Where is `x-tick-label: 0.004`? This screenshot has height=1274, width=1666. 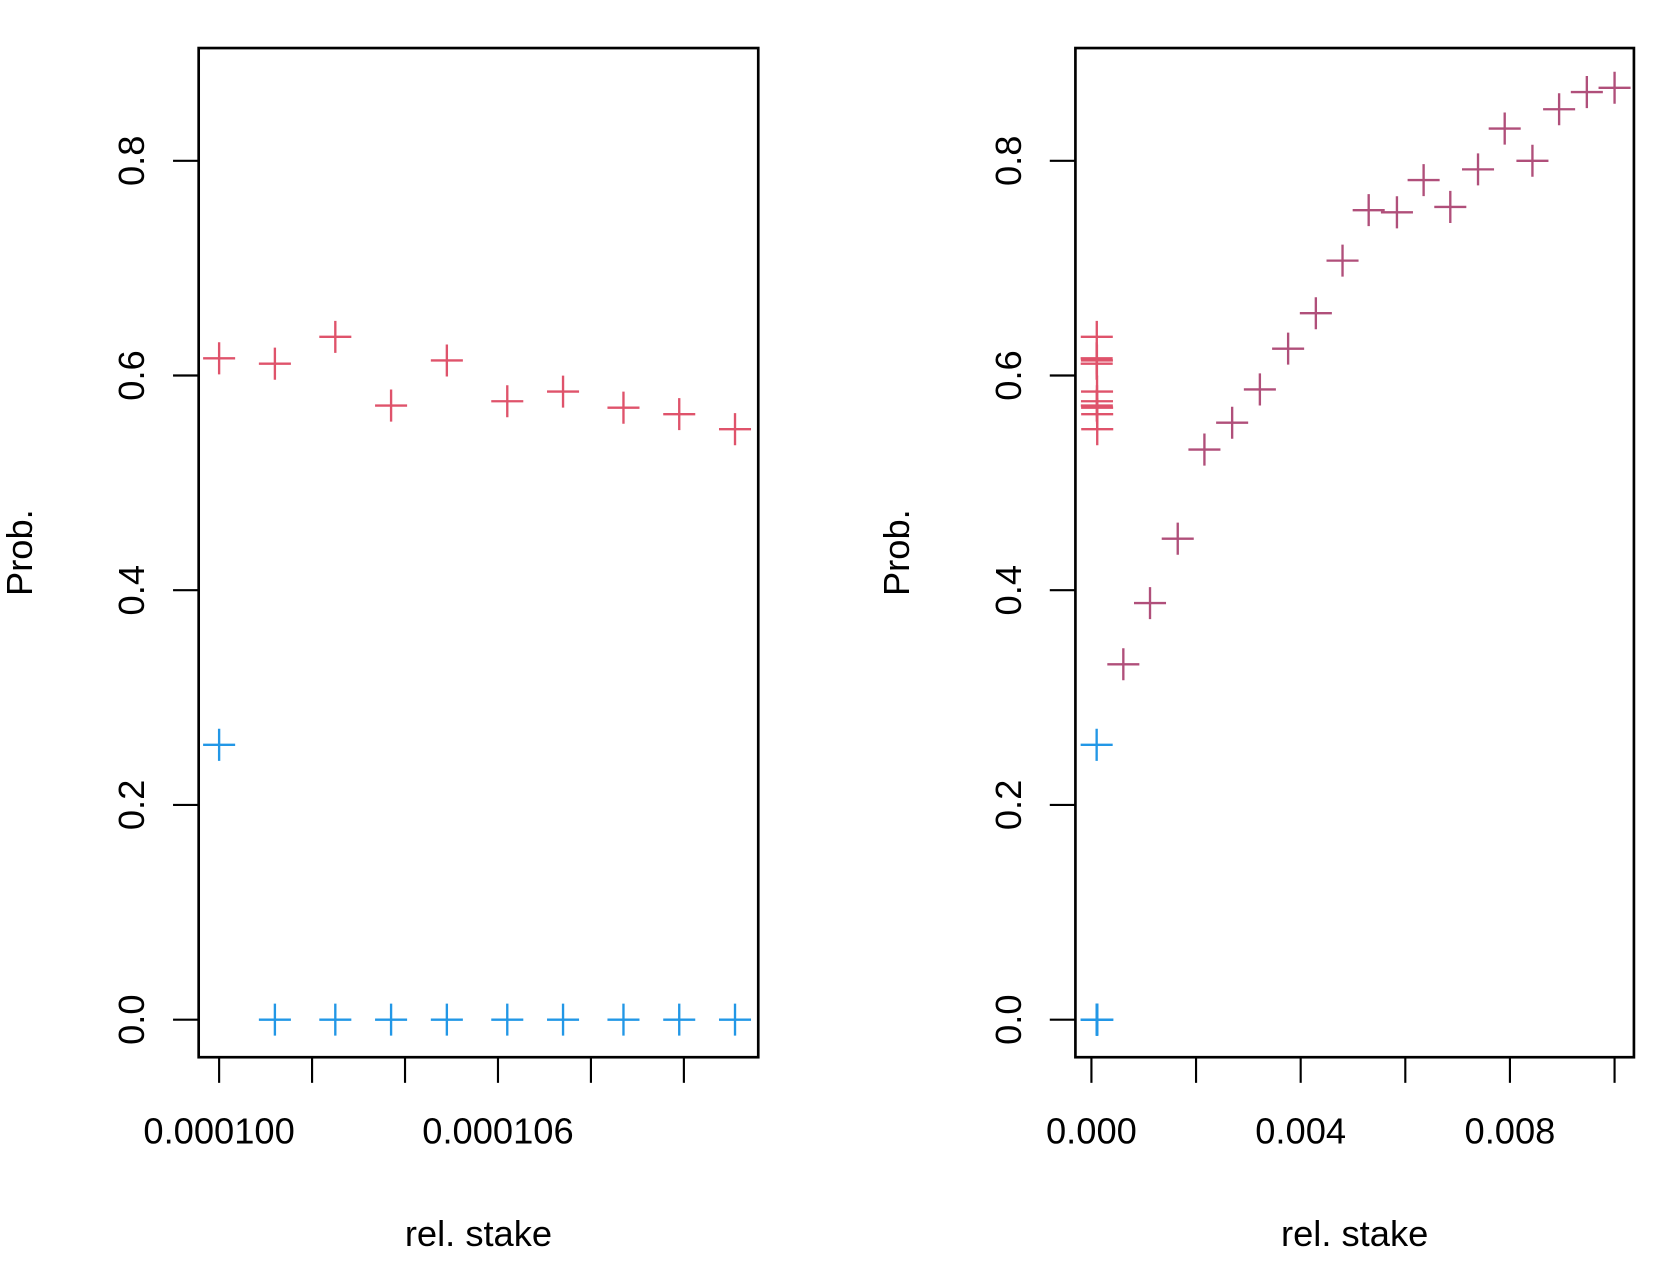 x-tick-label: 0.004 is located at coordinates (1300, 1131).